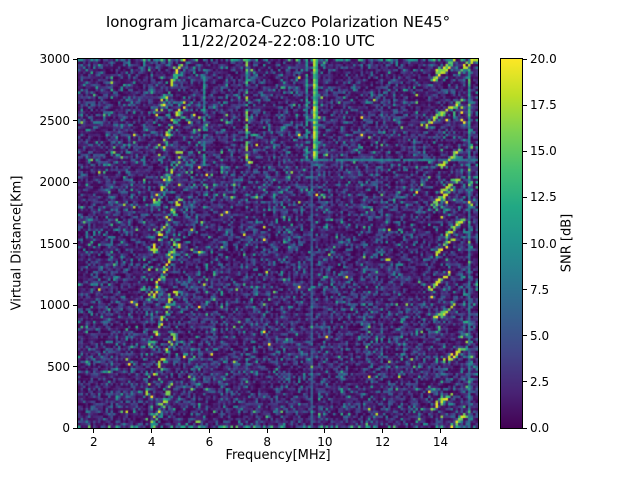 This screenshot has width=640, height=480. What do you see at coordinates (267, 442) in the screenshot?
I see `x-tick-label: 8` at bounding box center [267, 442].